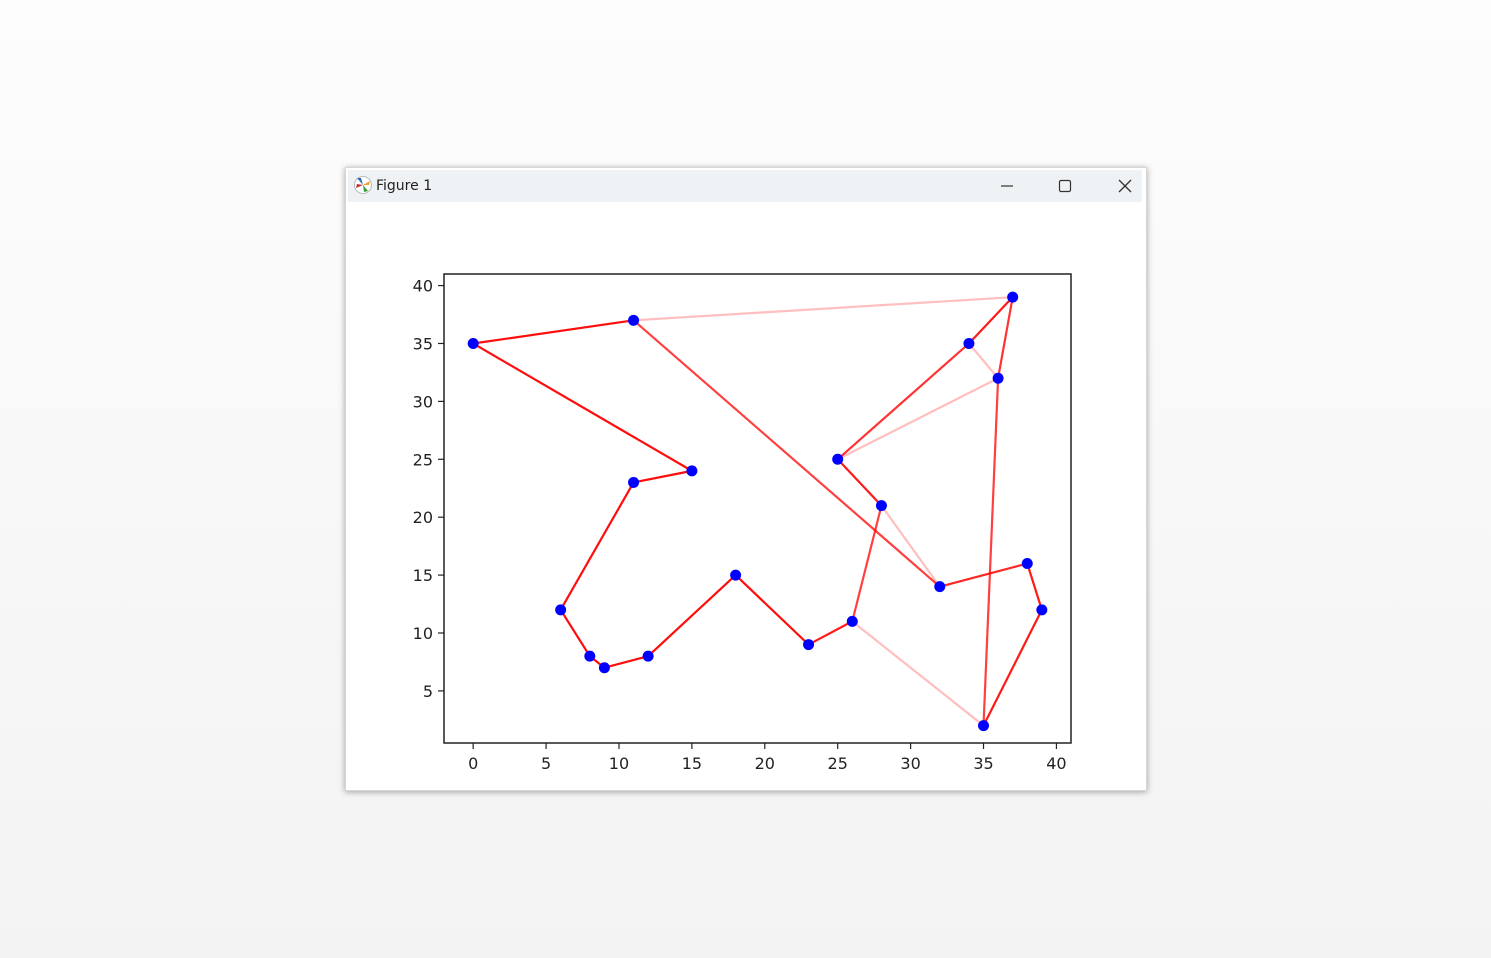  I want to click on x-tick-label-25: 25, so click(838, 763).